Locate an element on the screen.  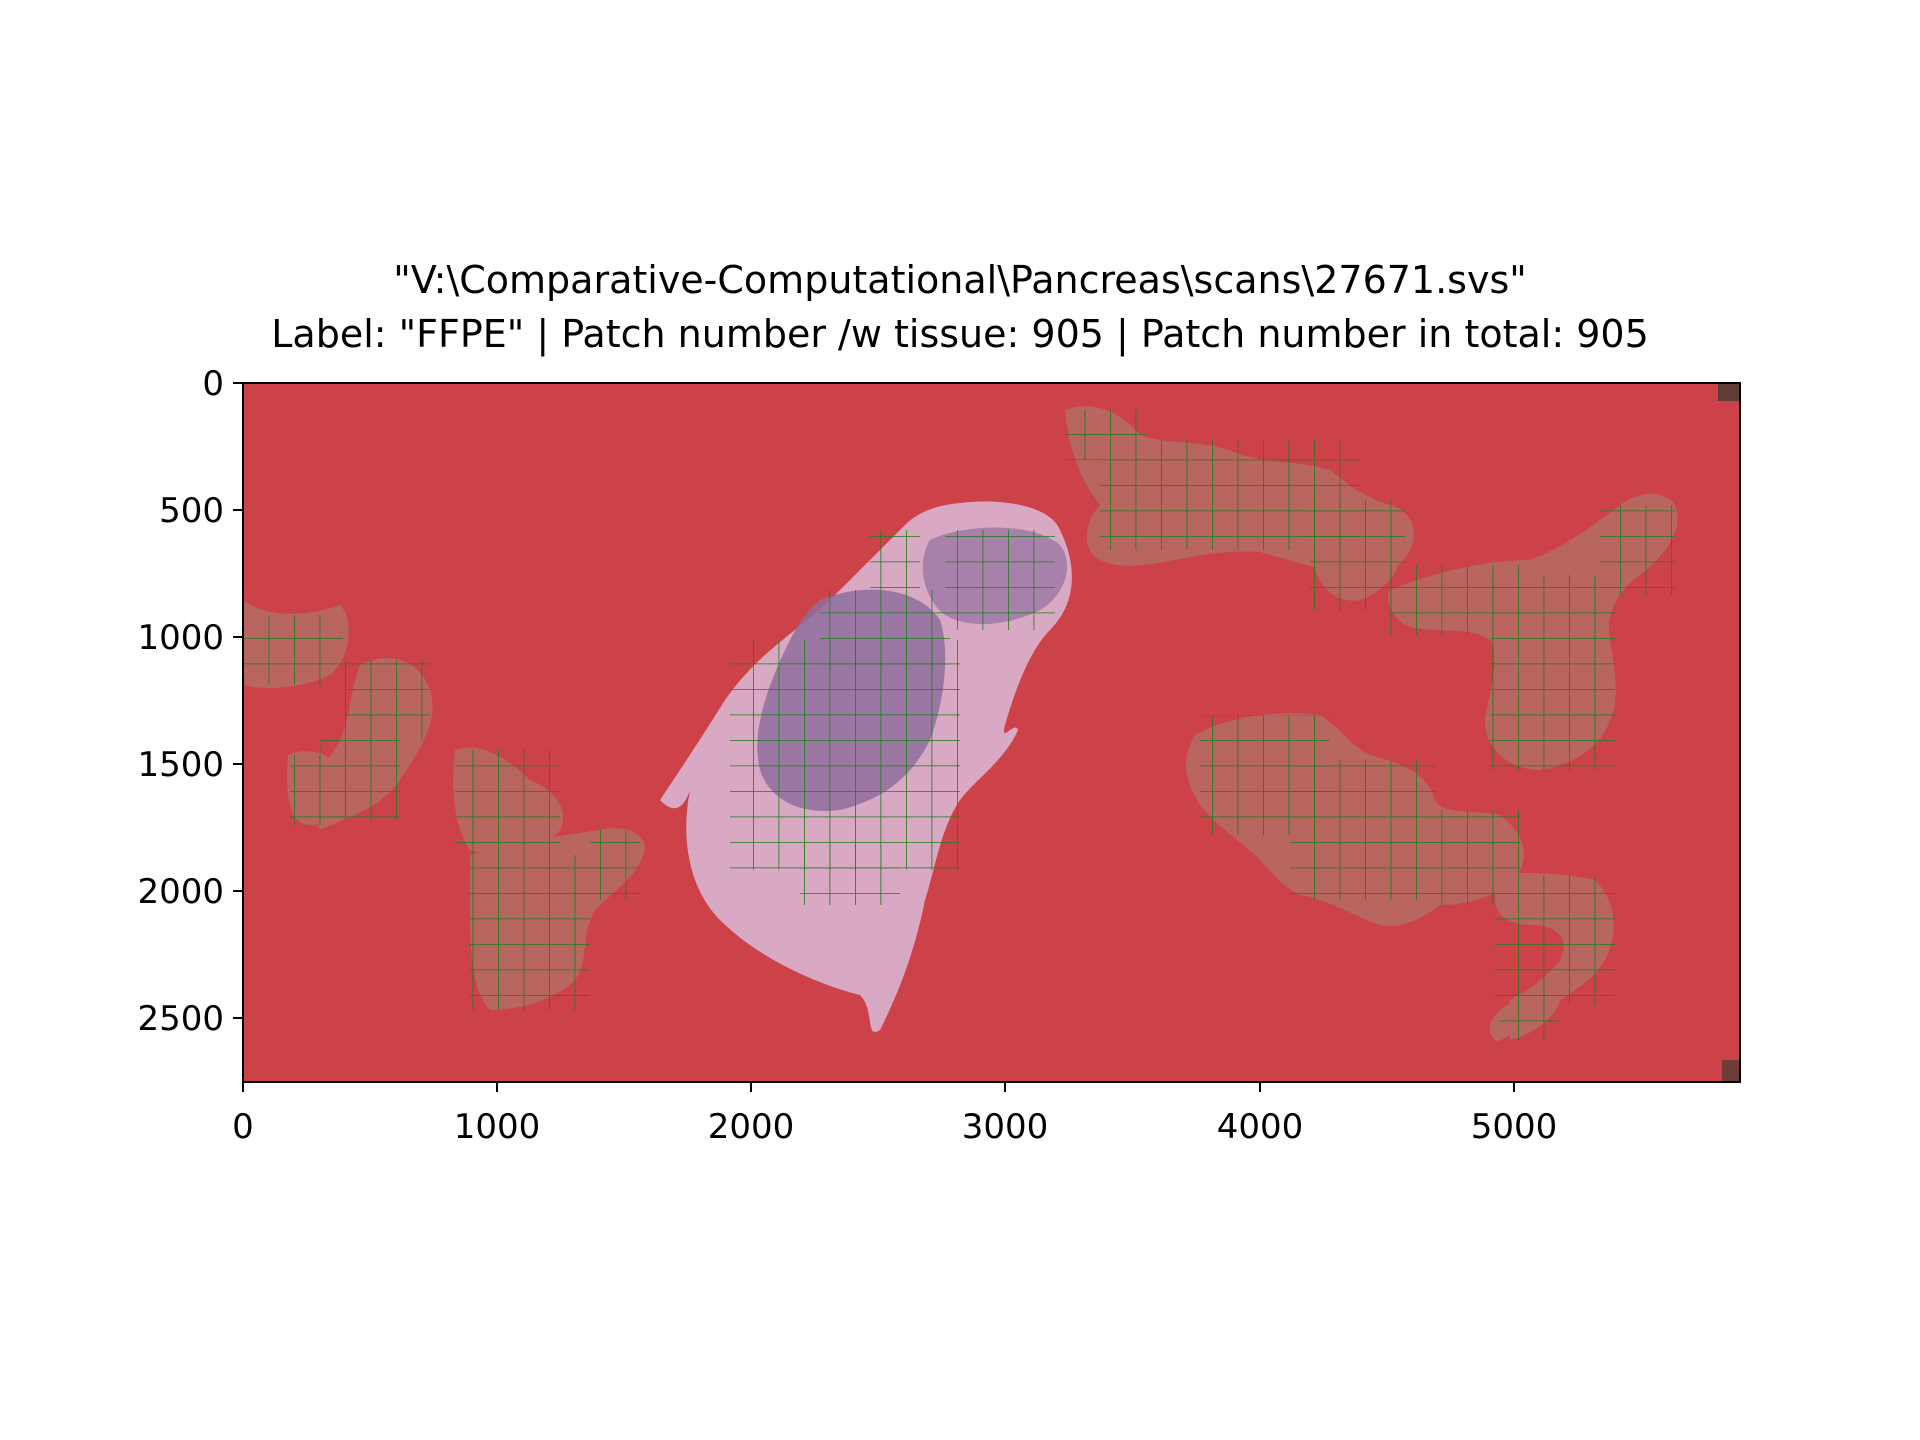
x-tick-label: 3000 is located at coordinates (1005, 1127).